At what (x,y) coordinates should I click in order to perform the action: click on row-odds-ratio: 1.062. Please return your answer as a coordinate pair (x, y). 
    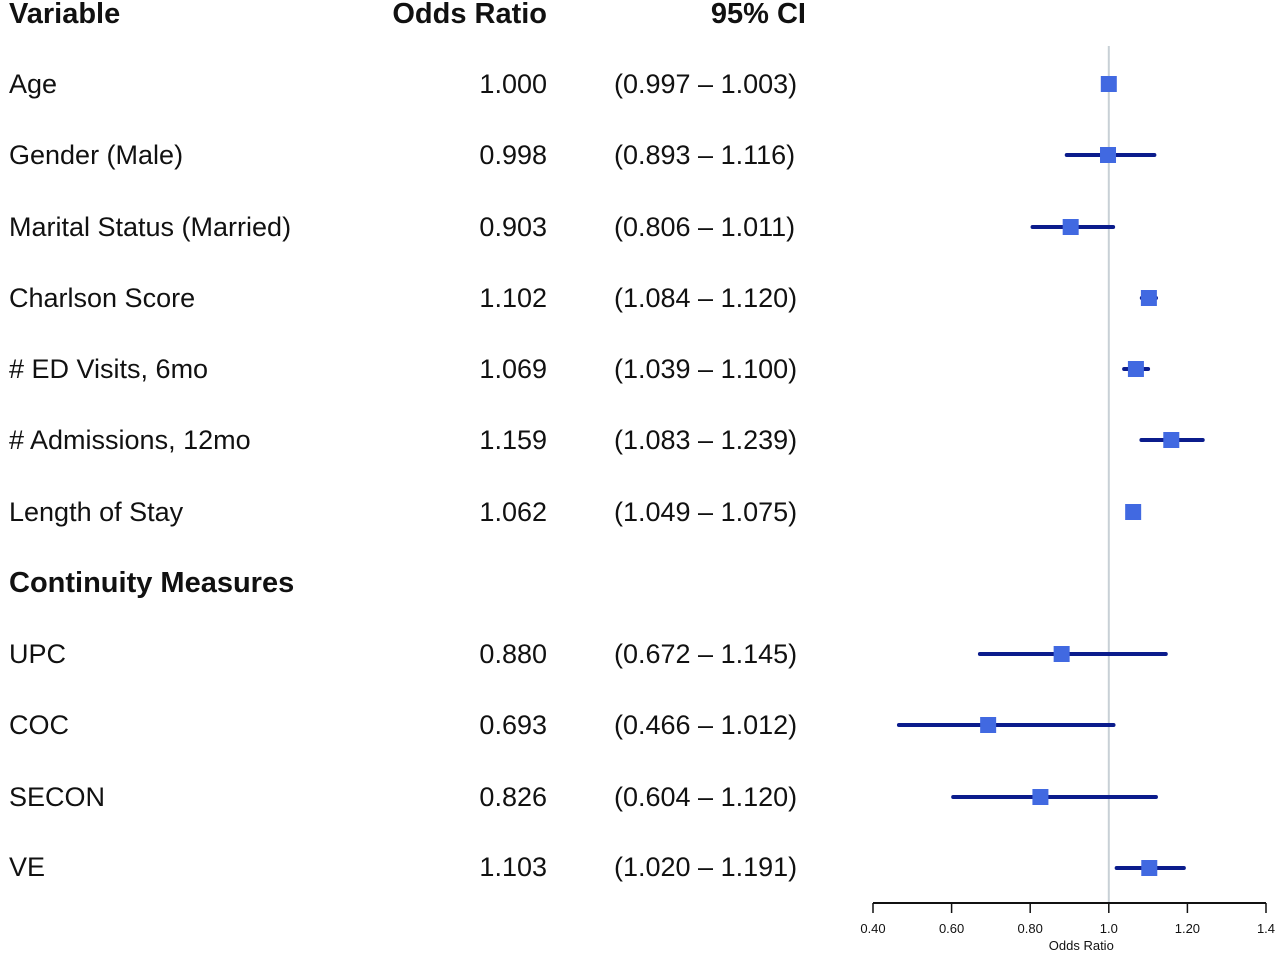
    Looking at the image, I should click on (513, 512).